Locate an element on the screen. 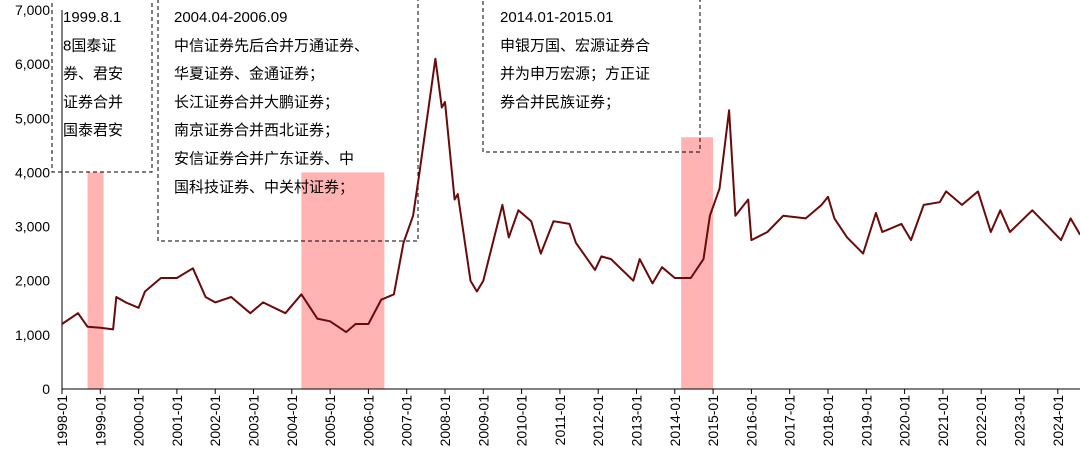  annotation-text: 并为申万宏源；方正证 is located at coordinates (575, 74).